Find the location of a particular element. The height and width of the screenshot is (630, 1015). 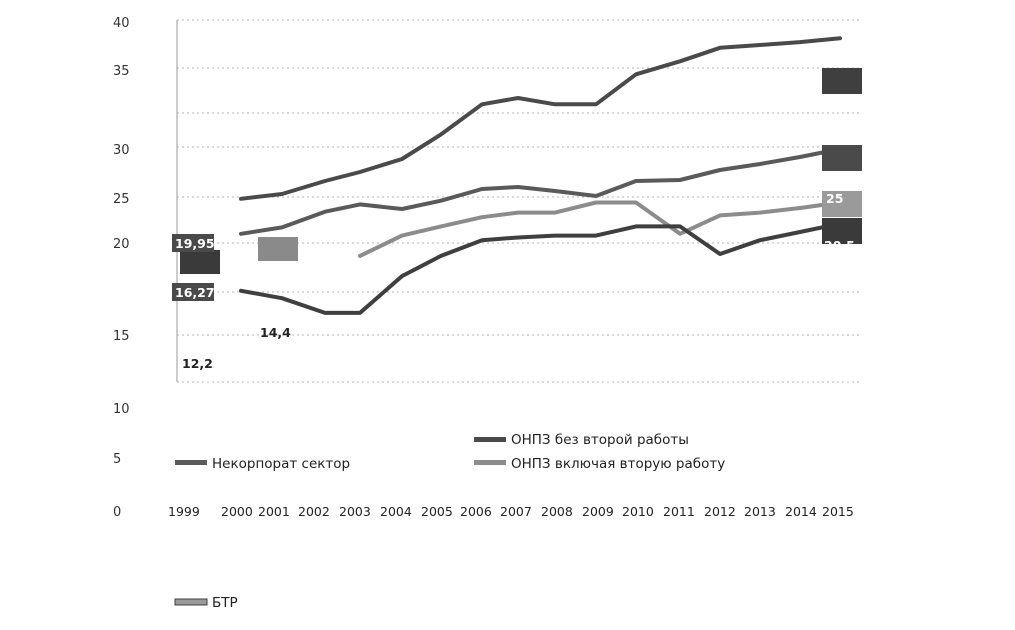

x-tick-label: 2008 is located at coordinates (557, 511).